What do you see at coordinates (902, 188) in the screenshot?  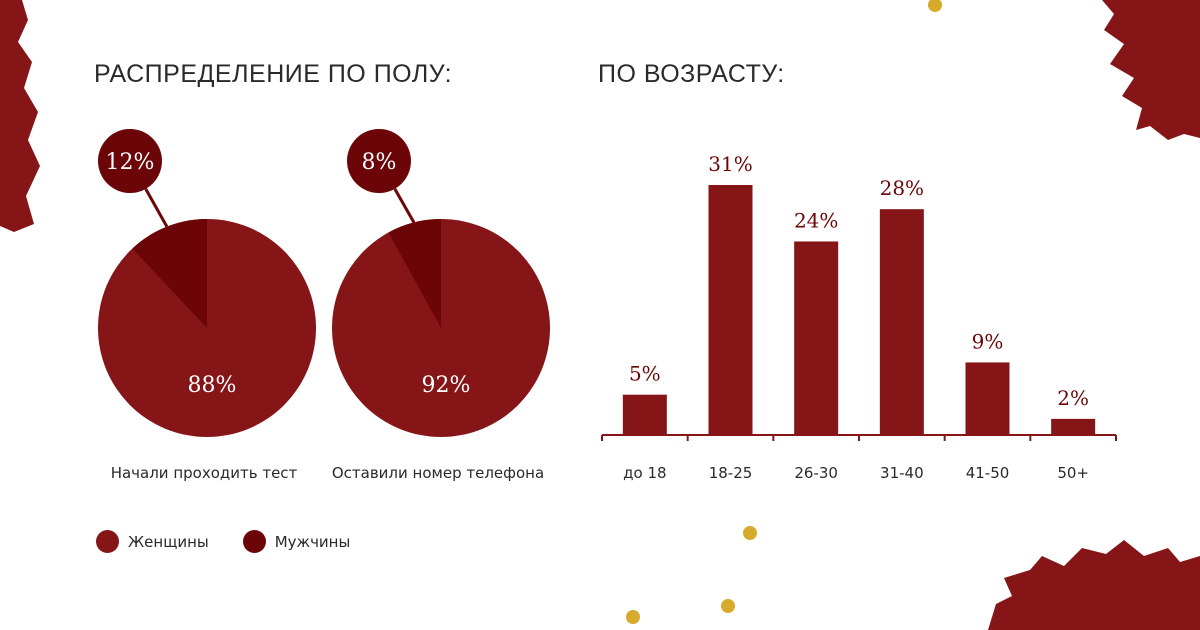 I see `bar-value-label: 28%` at bounding box center [902, 188].